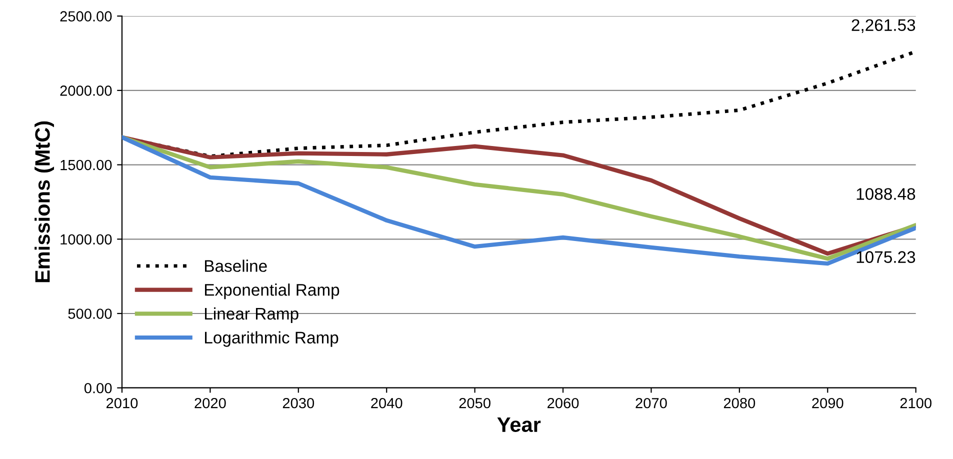 This screenshot has width=953, height=459. Describe the element at coordinates (122, 403) in the screenshot. I see `x-tick-label: 2010` at that location.